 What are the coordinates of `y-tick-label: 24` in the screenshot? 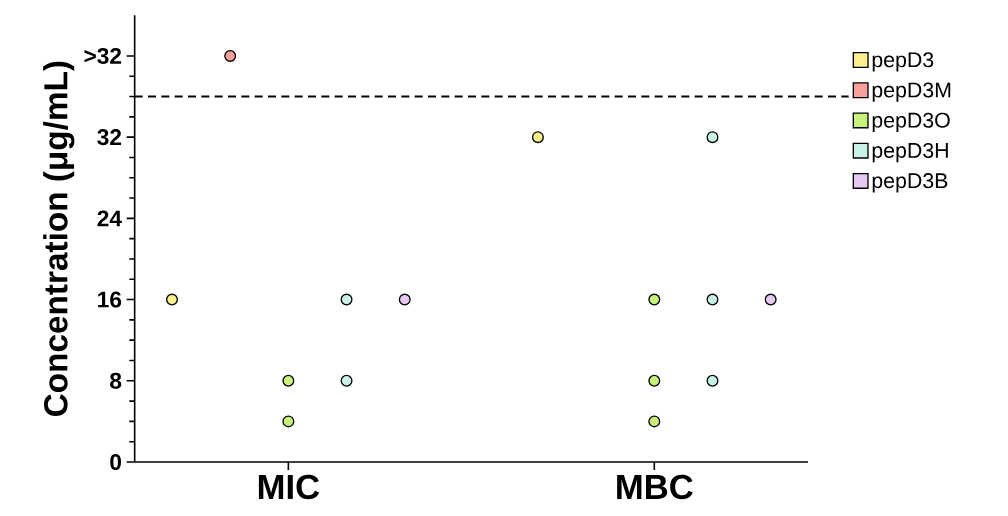 It's located at (109, 218).